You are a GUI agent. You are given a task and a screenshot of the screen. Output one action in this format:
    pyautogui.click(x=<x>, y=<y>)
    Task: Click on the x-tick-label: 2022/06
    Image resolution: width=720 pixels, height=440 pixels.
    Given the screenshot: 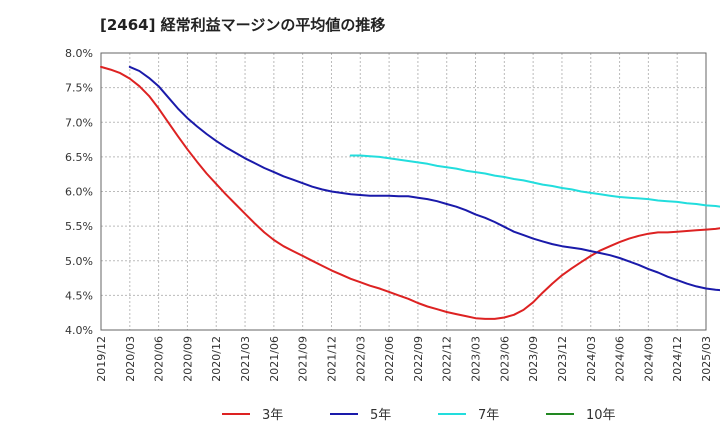 What is the action you would take?
    pyautogui.click(x=389, y=359)
    